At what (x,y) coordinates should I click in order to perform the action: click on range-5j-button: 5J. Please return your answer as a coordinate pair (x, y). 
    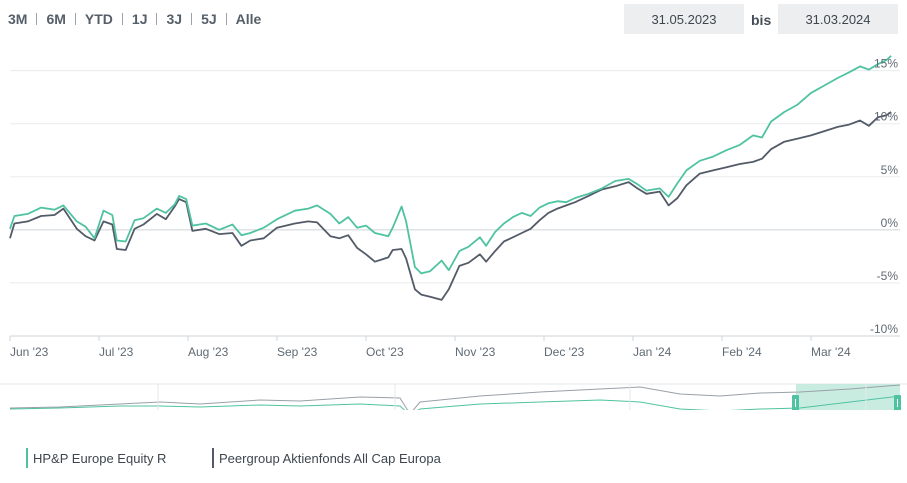
    Looking at the image, I should click on (209, 19).